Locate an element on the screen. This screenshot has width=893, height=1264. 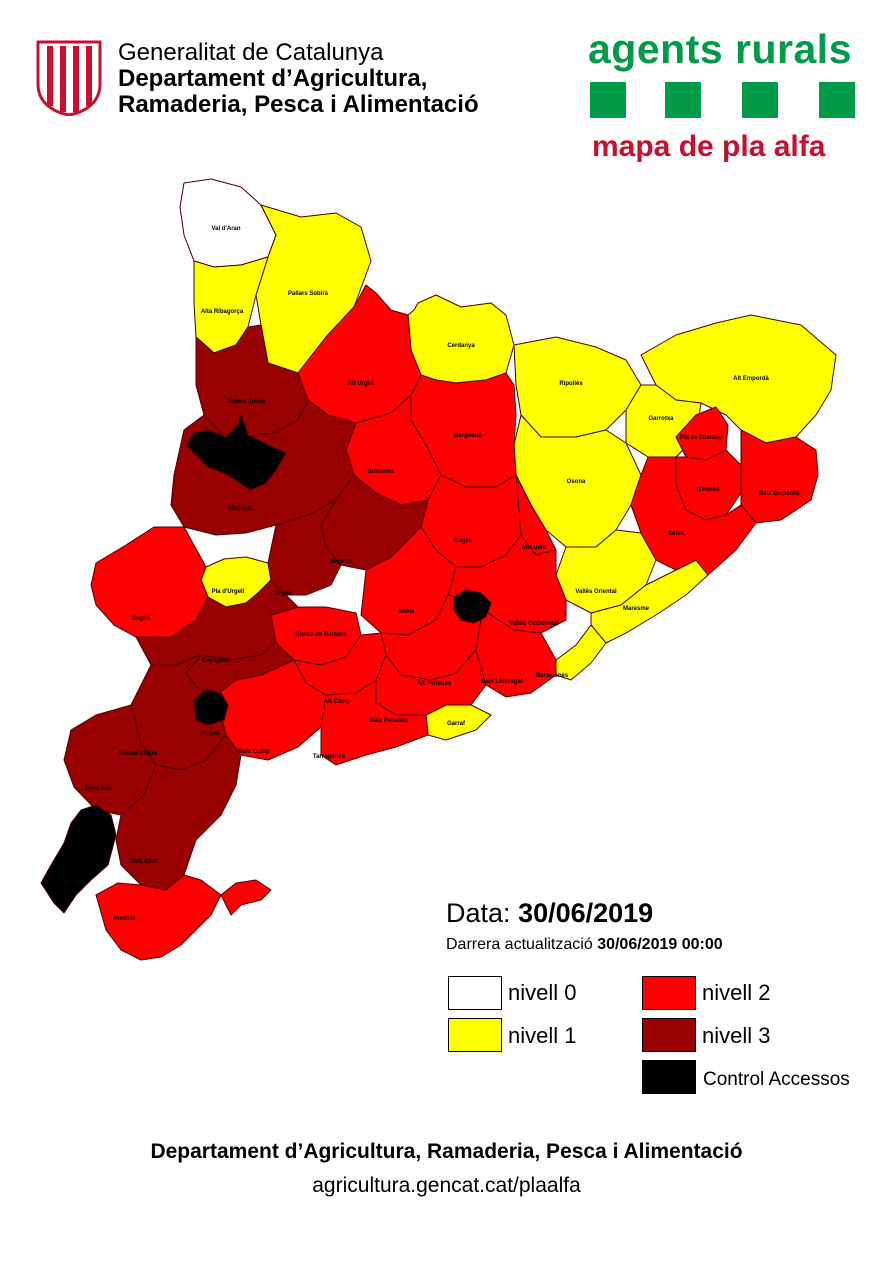
region-label: Baix Empordà is located at coordinates (779, 494).